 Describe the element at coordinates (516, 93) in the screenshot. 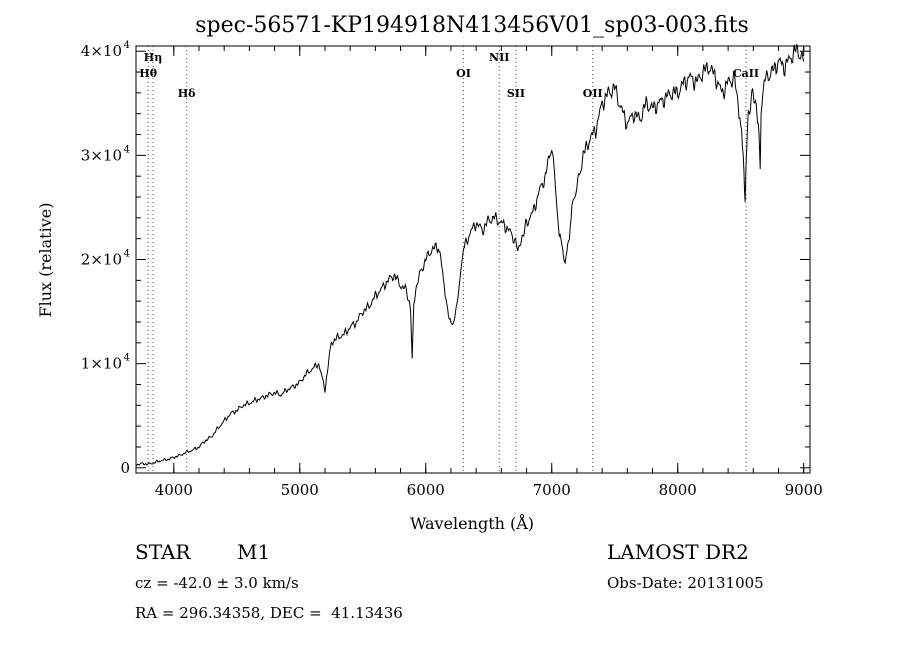

I see `line-marker-label: SII` at that location.